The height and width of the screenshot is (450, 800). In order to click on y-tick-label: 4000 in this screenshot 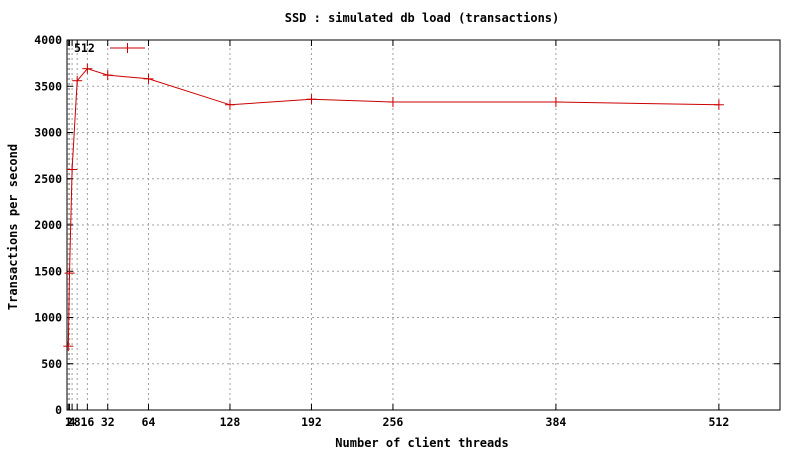, I will do `click(48, 40)`.